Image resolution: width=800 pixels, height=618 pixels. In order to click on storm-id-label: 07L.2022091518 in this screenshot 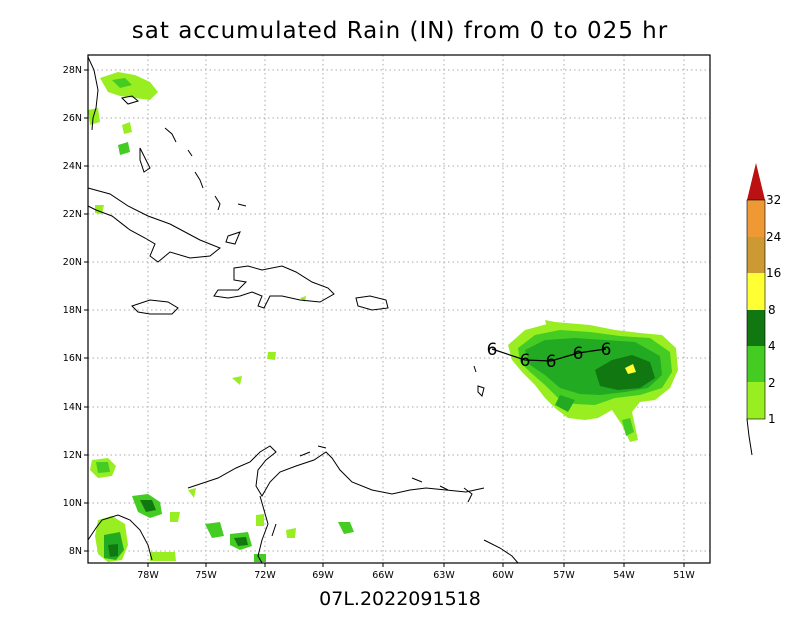, I will do `click(400, 599)`.